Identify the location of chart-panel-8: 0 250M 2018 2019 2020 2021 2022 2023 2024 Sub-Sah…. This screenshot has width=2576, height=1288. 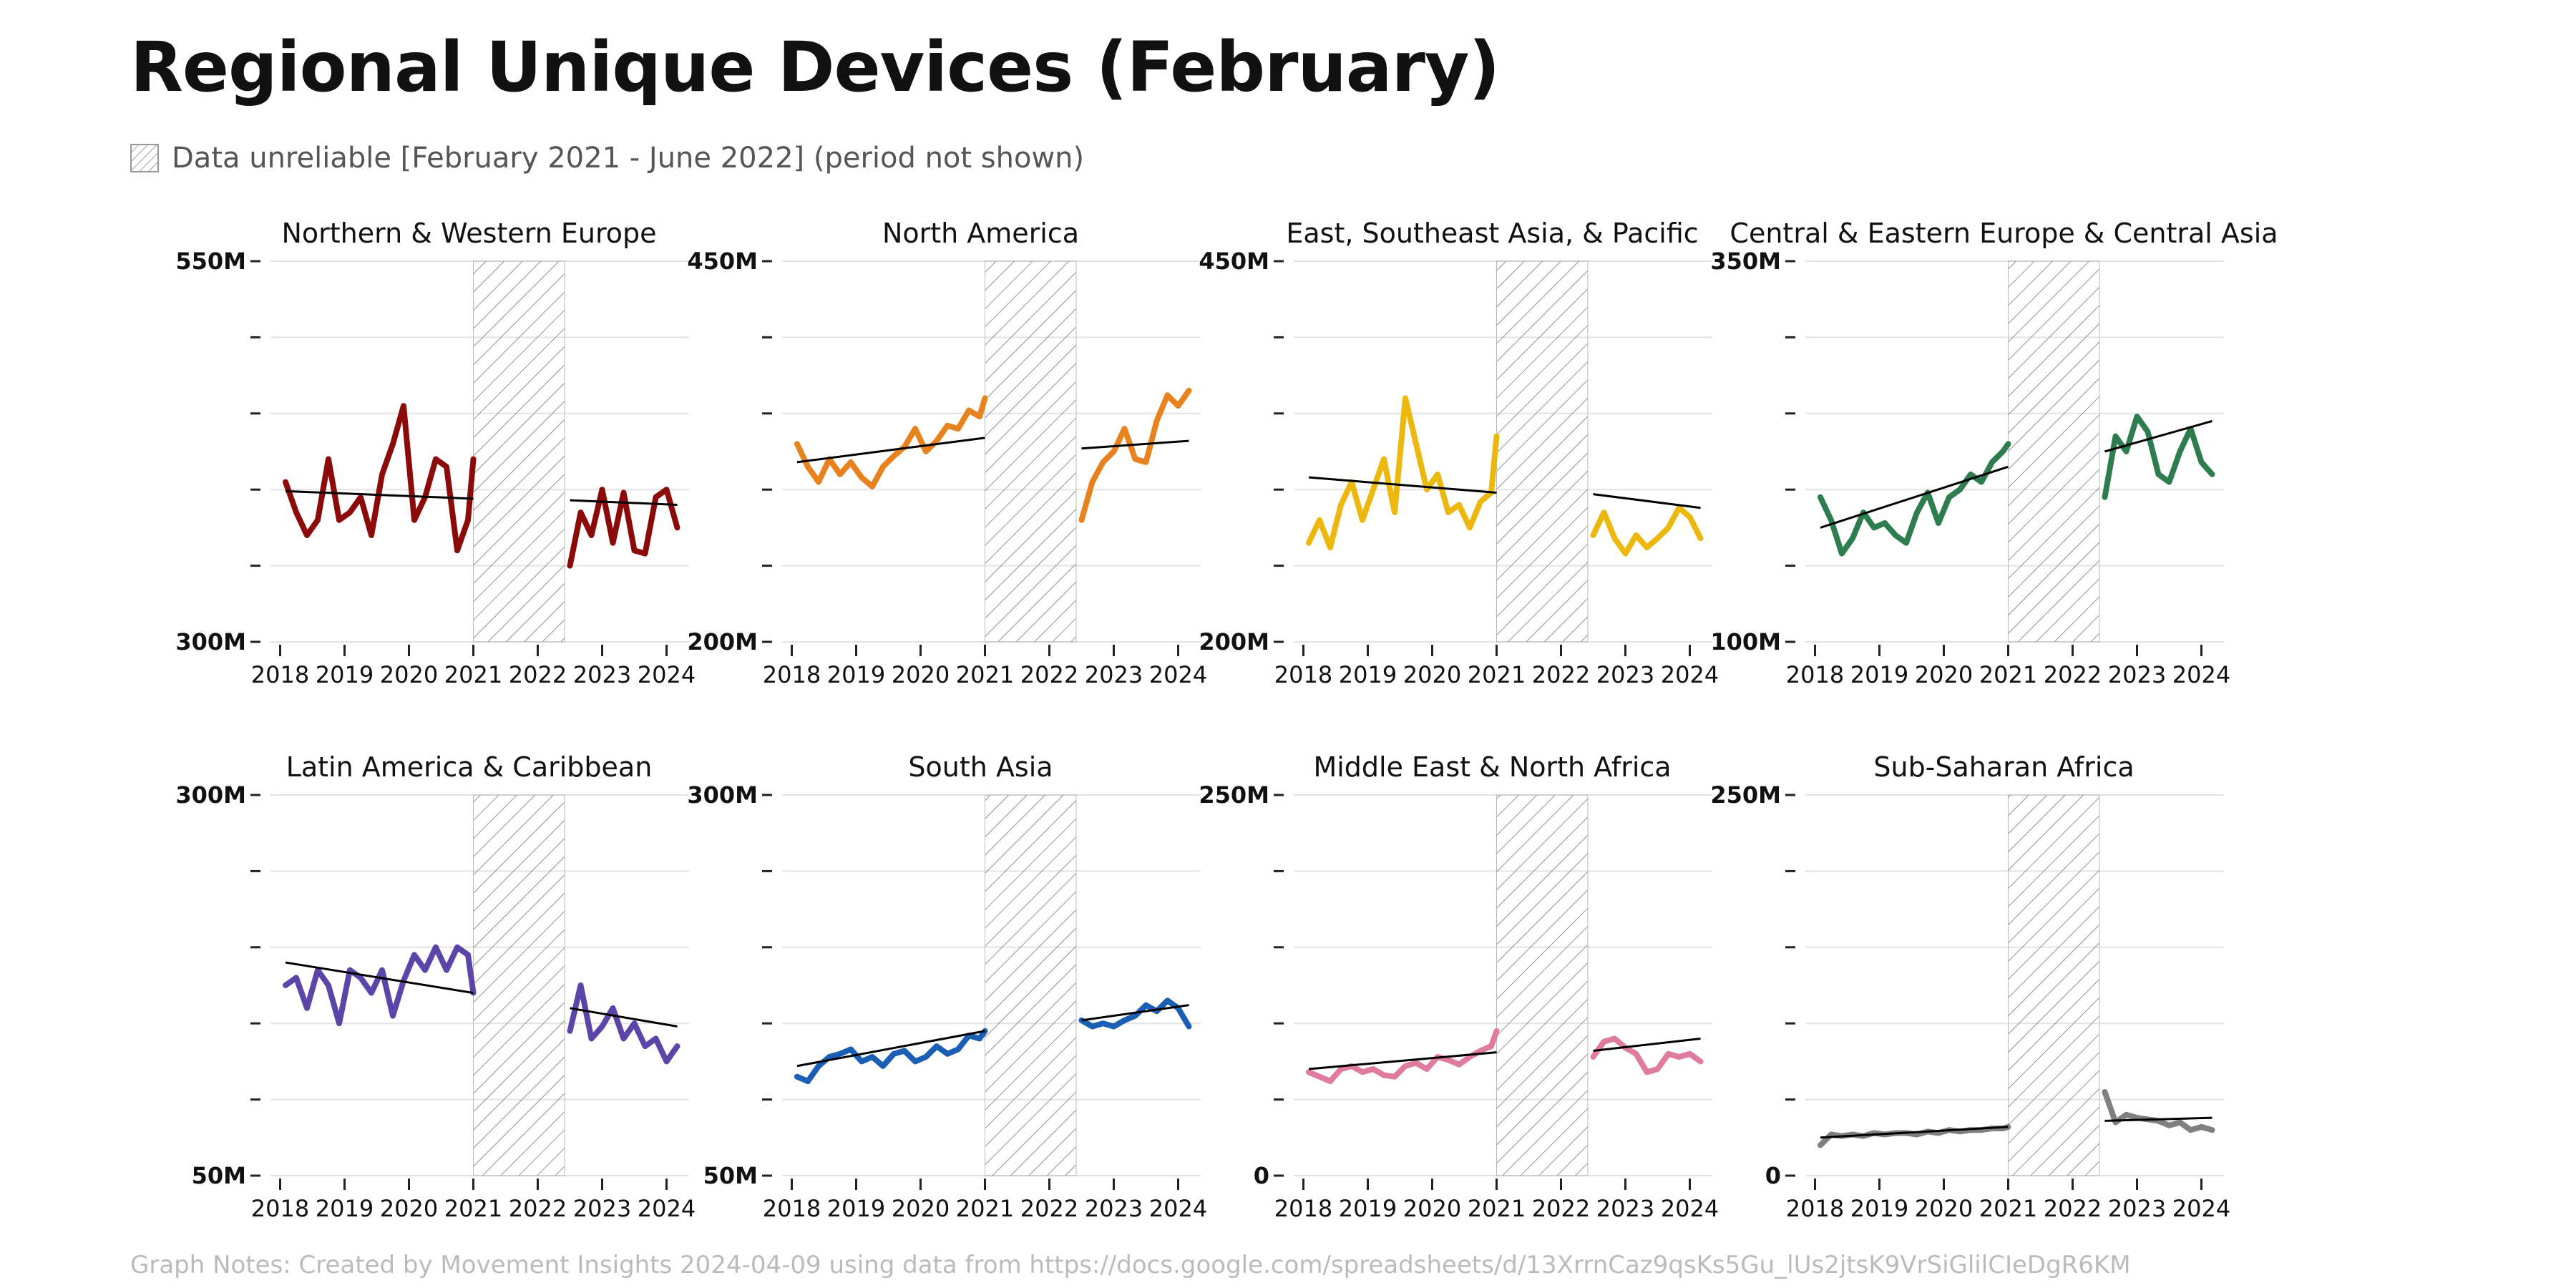
(1970, 986).